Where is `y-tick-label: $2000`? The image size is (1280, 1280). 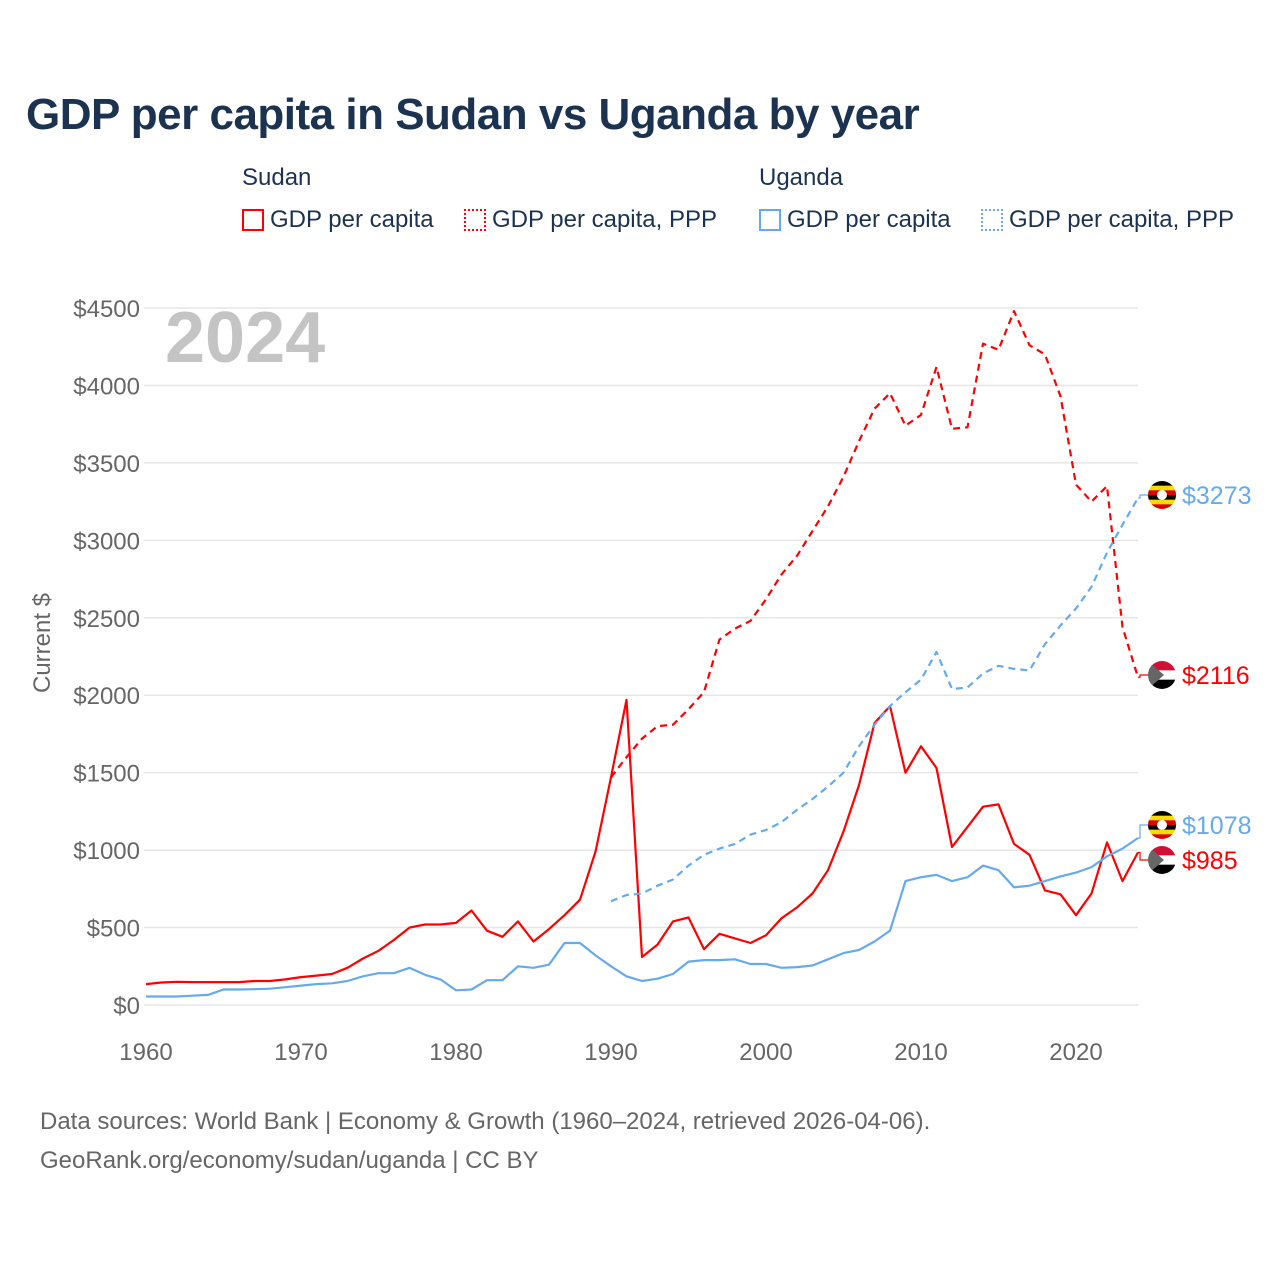
y-tick-label: $2000 is located at coordinates (106, 696).